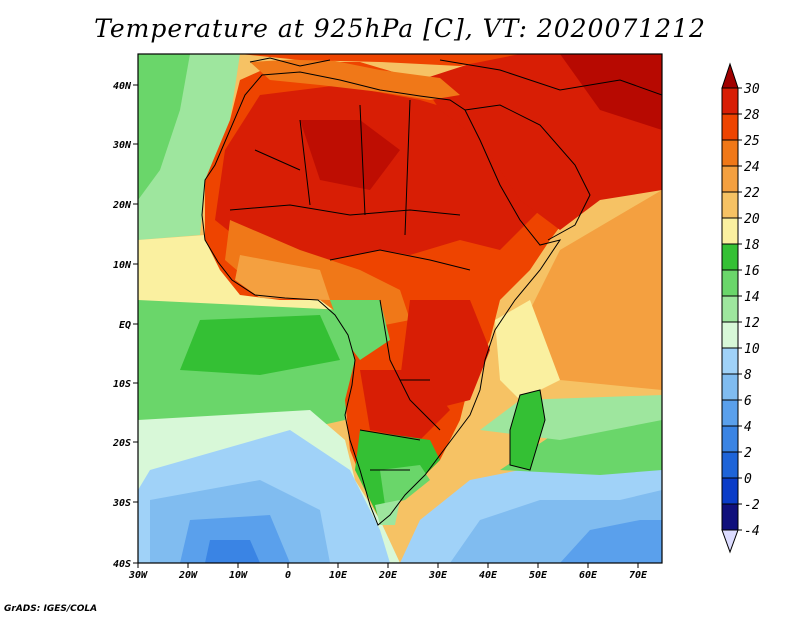  What do you see at coordinates (638, 575) in the screenshot?
I see `lon-tick-label: 70E` at bounding box center [638, 575].